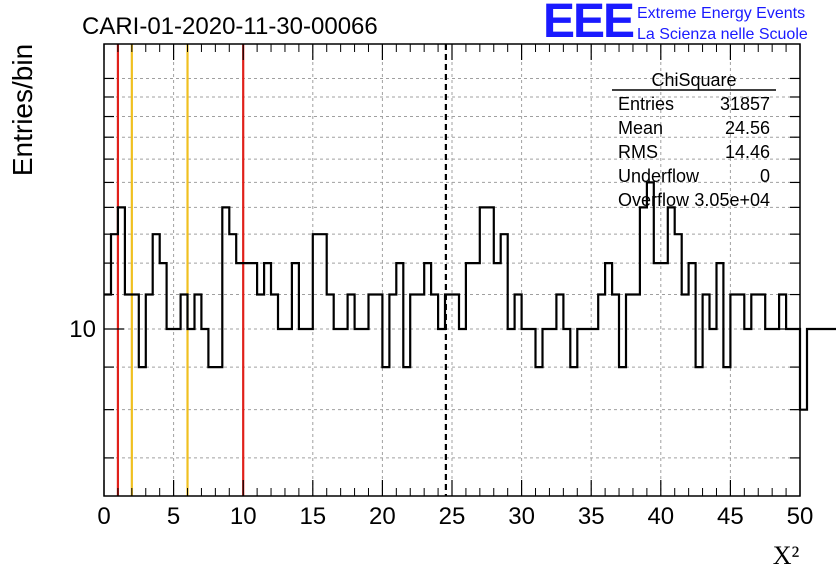 The width and height of the screenshot is (836, 572). Describe the element at coordinates (721, 13) in the screenshot. I see `logo-line-1: Extreme Energy Events` at that location.